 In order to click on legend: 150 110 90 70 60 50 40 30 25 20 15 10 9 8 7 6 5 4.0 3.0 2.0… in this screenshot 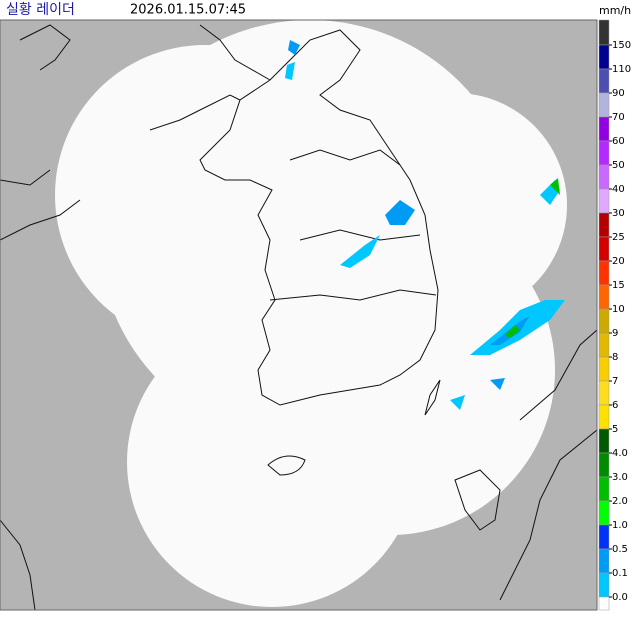, I will do `click(614, 315)`.